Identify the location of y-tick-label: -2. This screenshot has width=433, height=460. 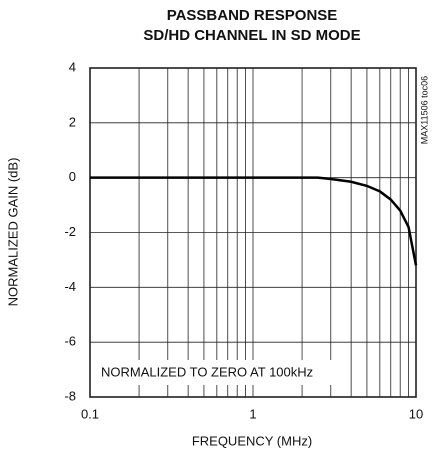
(70, 231).